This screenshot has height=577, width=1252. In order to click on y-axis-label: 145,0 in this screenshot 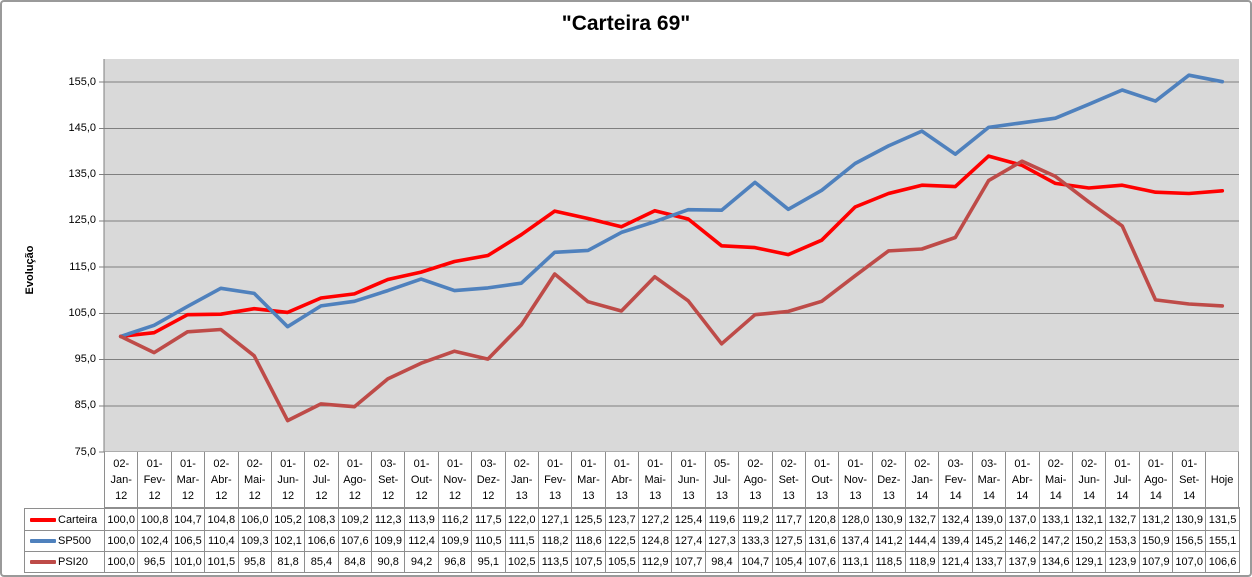, I will do `click(82, 127)`.